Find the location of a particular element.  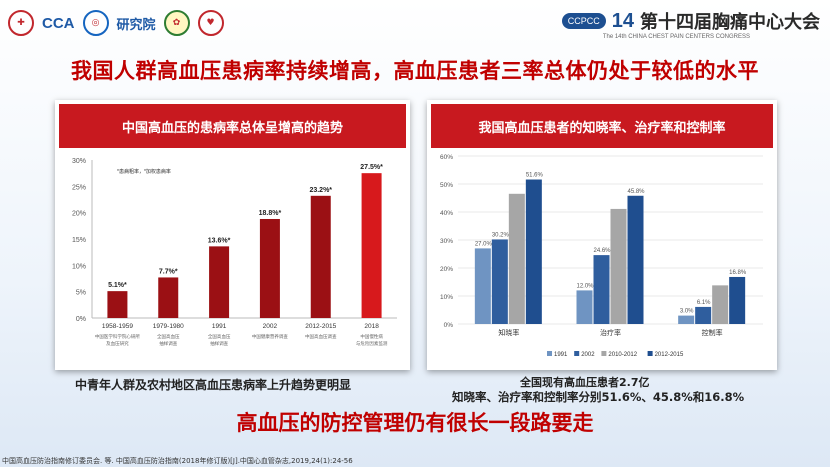

bar-value-label: 16.8% is located at coordinates (738, 273).